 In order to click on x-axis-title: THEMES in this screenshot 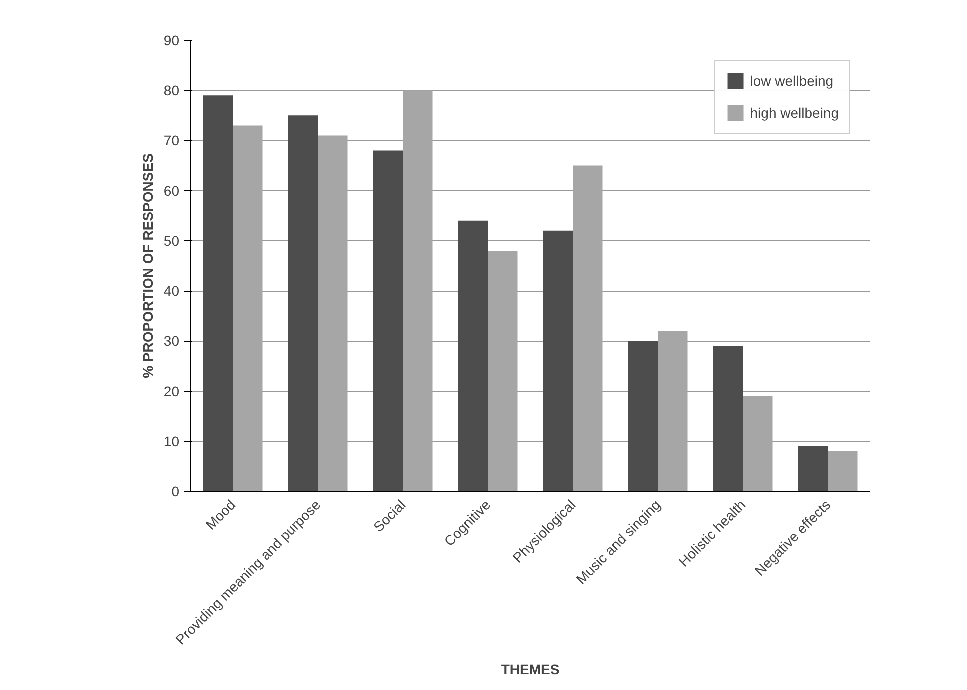, I will do `click(530, 670)`.